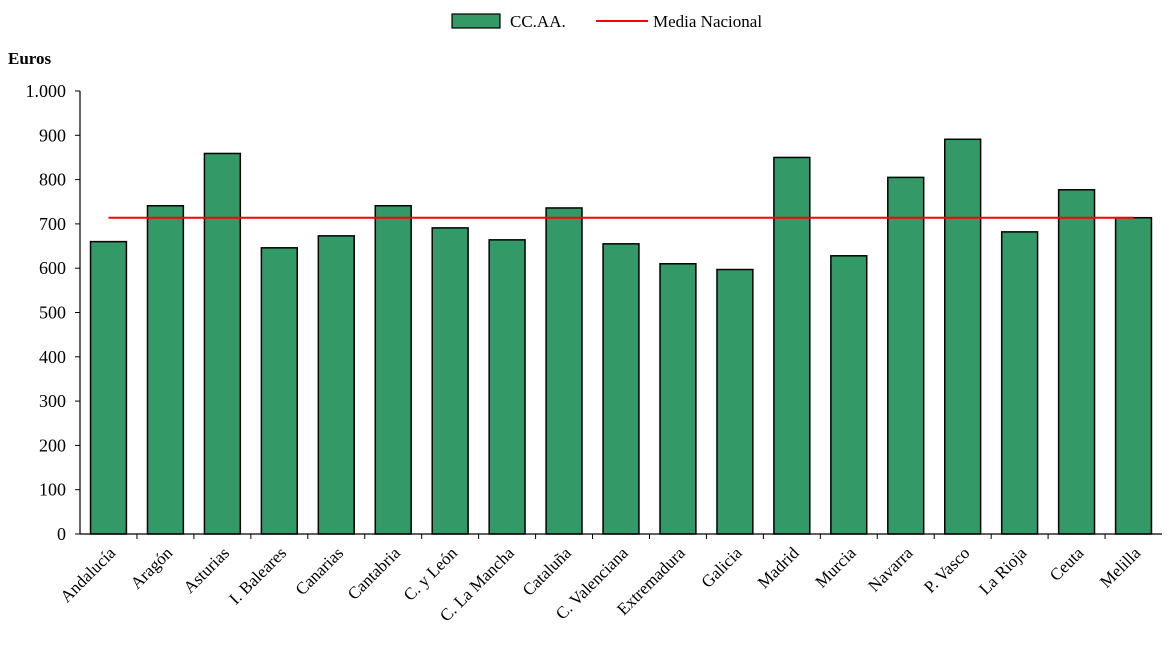  What do you see at coordinates (207, 570) in the screenshot?
I see `x-tick-label: Asturias` at bounding box center [207, 570].